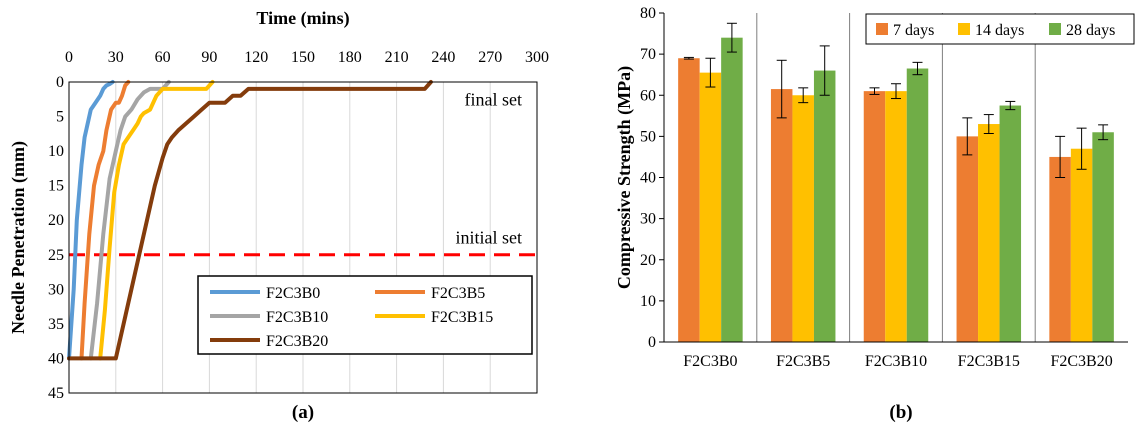  I want to click on x-tick-label: 60, so click(163, 57).